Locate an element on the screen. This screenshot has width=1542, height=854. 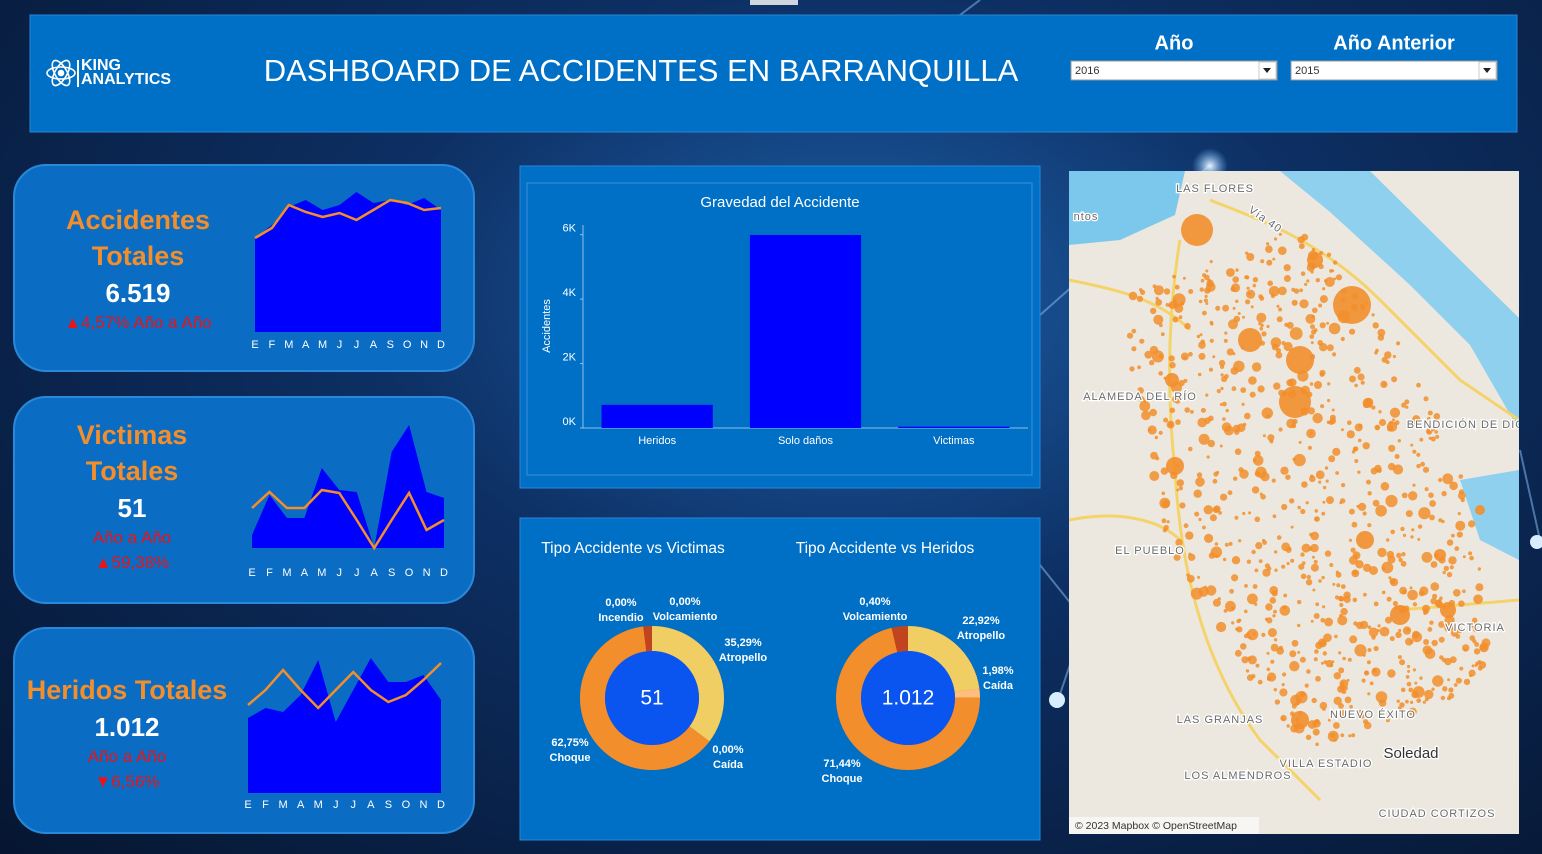
top-handle is located at coordinates (774, 2).